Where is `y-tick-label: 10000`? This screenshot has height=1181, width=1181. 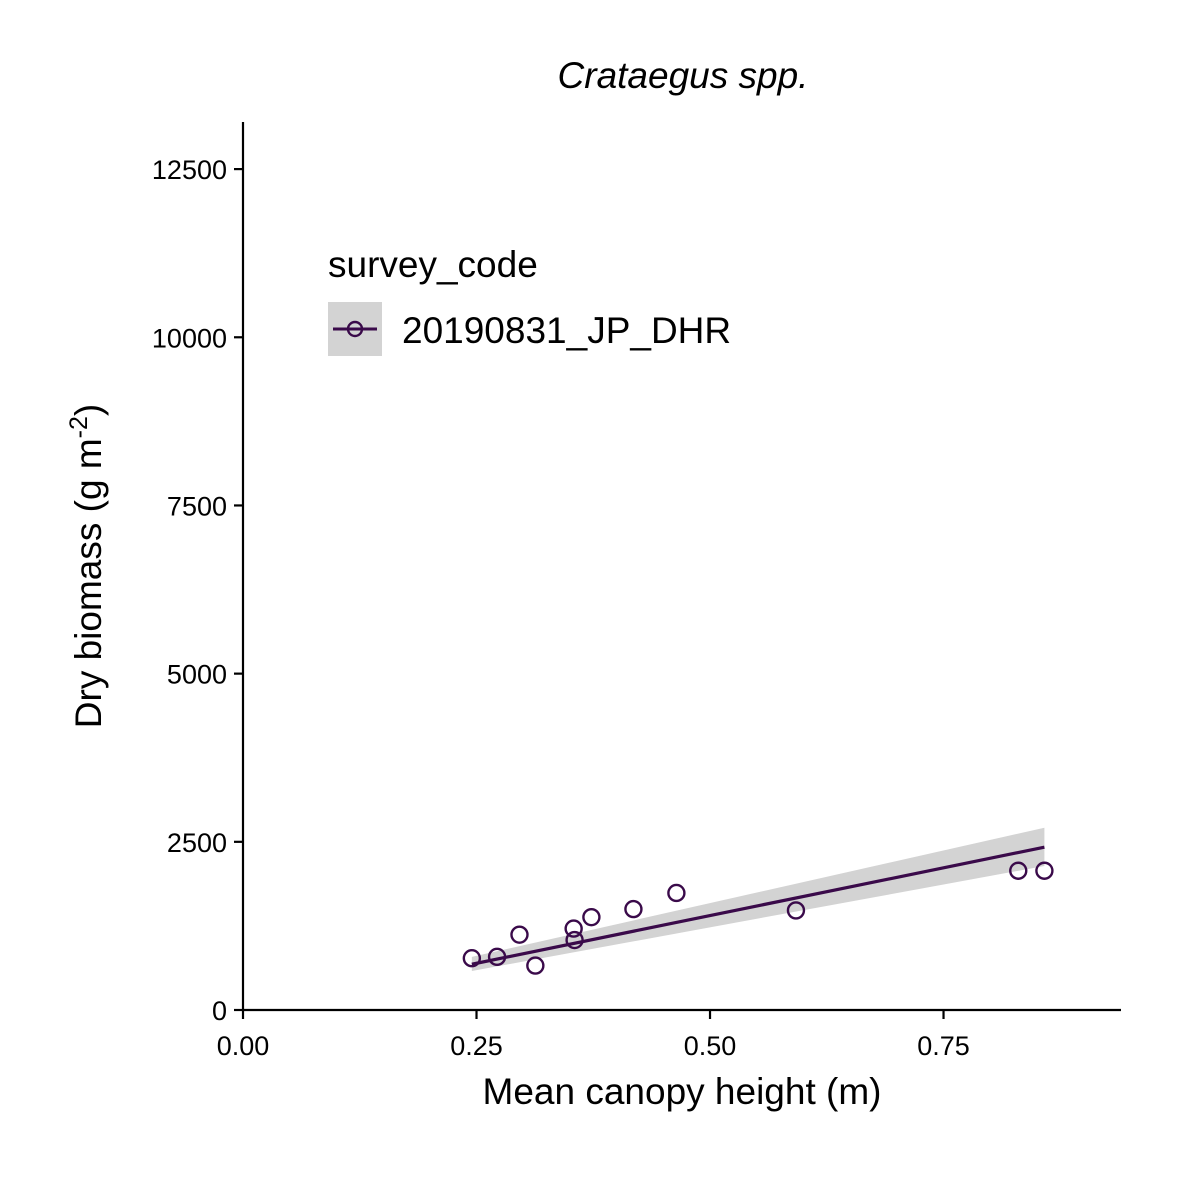 y-tick-label: 10000 is located at coordinates (189, 338).